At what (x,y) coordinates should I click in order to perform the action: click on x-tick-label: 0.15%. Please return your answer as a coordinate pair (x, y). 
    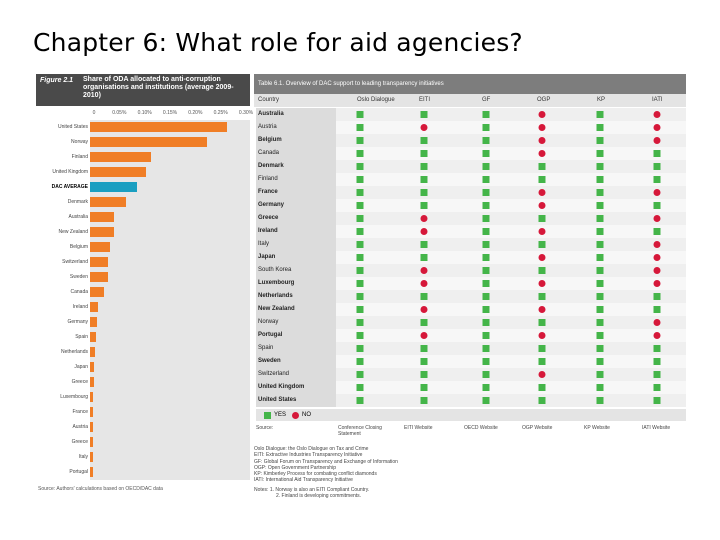
    Looking at the image, I should click on (170, 113).